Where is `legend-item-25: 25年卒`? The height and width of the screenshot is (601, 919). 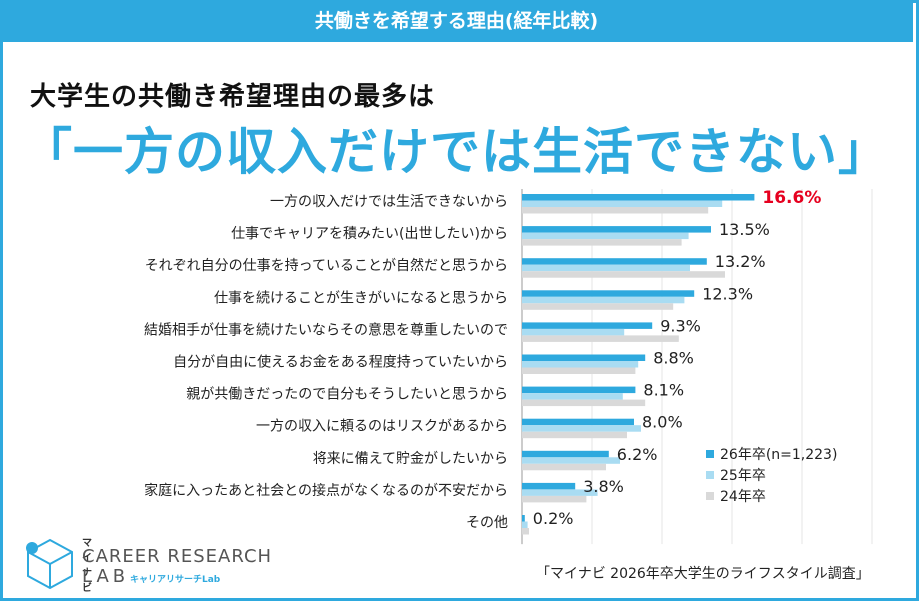
legend-item-25: 25年卒 is located at coordinates (771, 474).